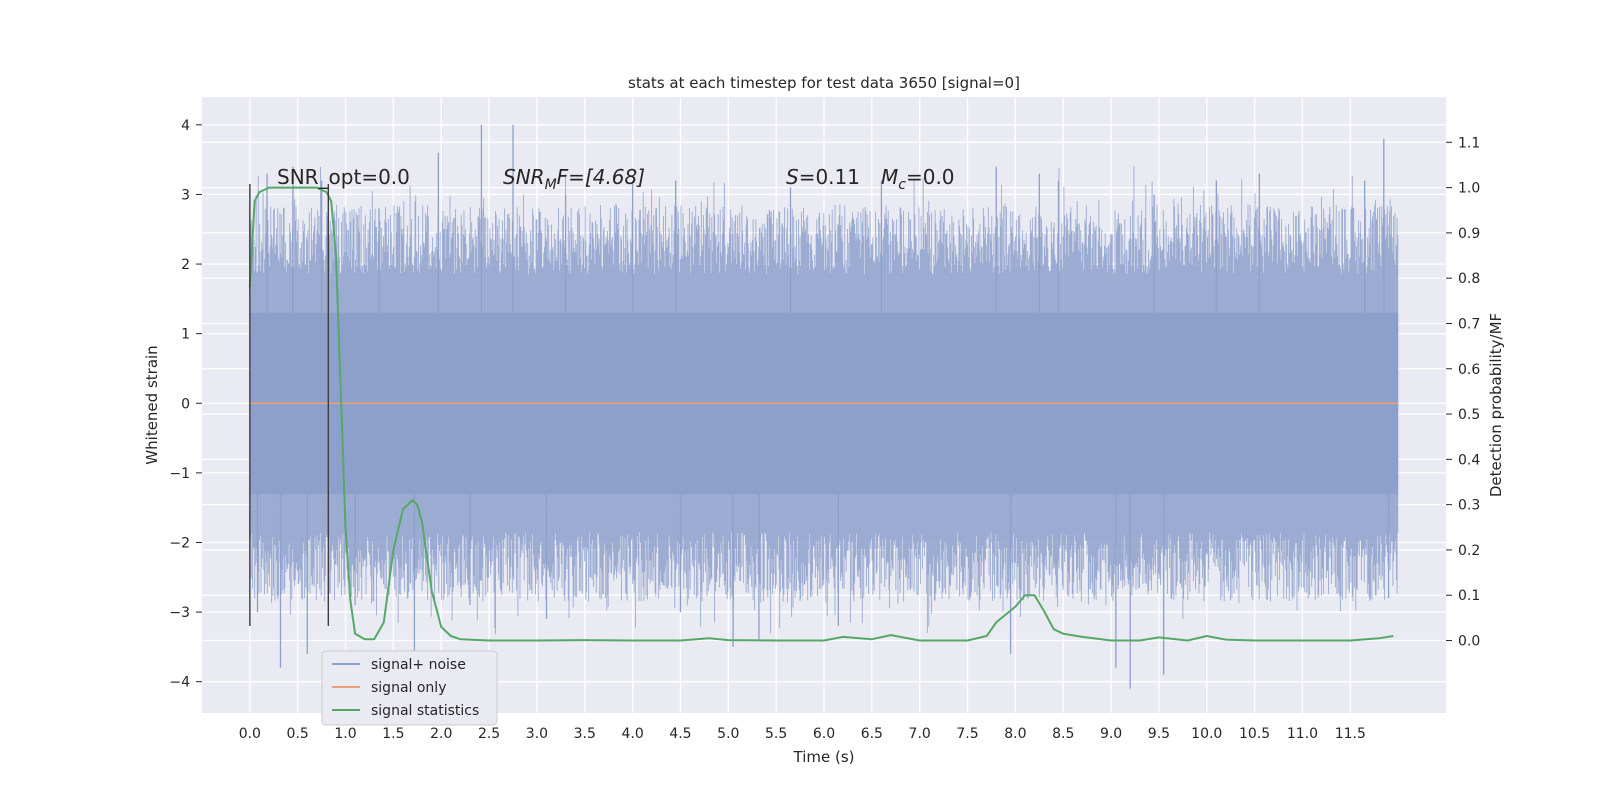 The image size is (1600, 800). Describe the element at coordinates (1469, 143) in the screenshot. I see `y2-tick-label: 1.1` at that location.